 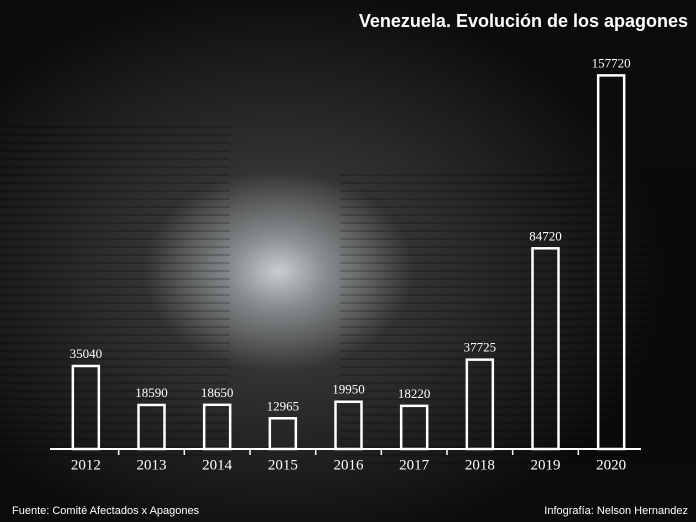 What do you see at coordinates (616, 511) in the screenshot?
I see `credit-note: Infografía: Nelson Hernandez` at bounding box center [616, 511].